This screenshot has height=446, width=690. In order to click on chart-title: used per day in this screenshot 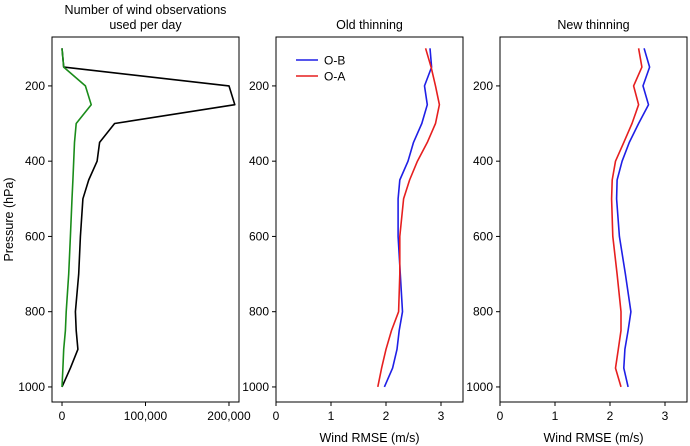, I will do `click(145, 25)`.